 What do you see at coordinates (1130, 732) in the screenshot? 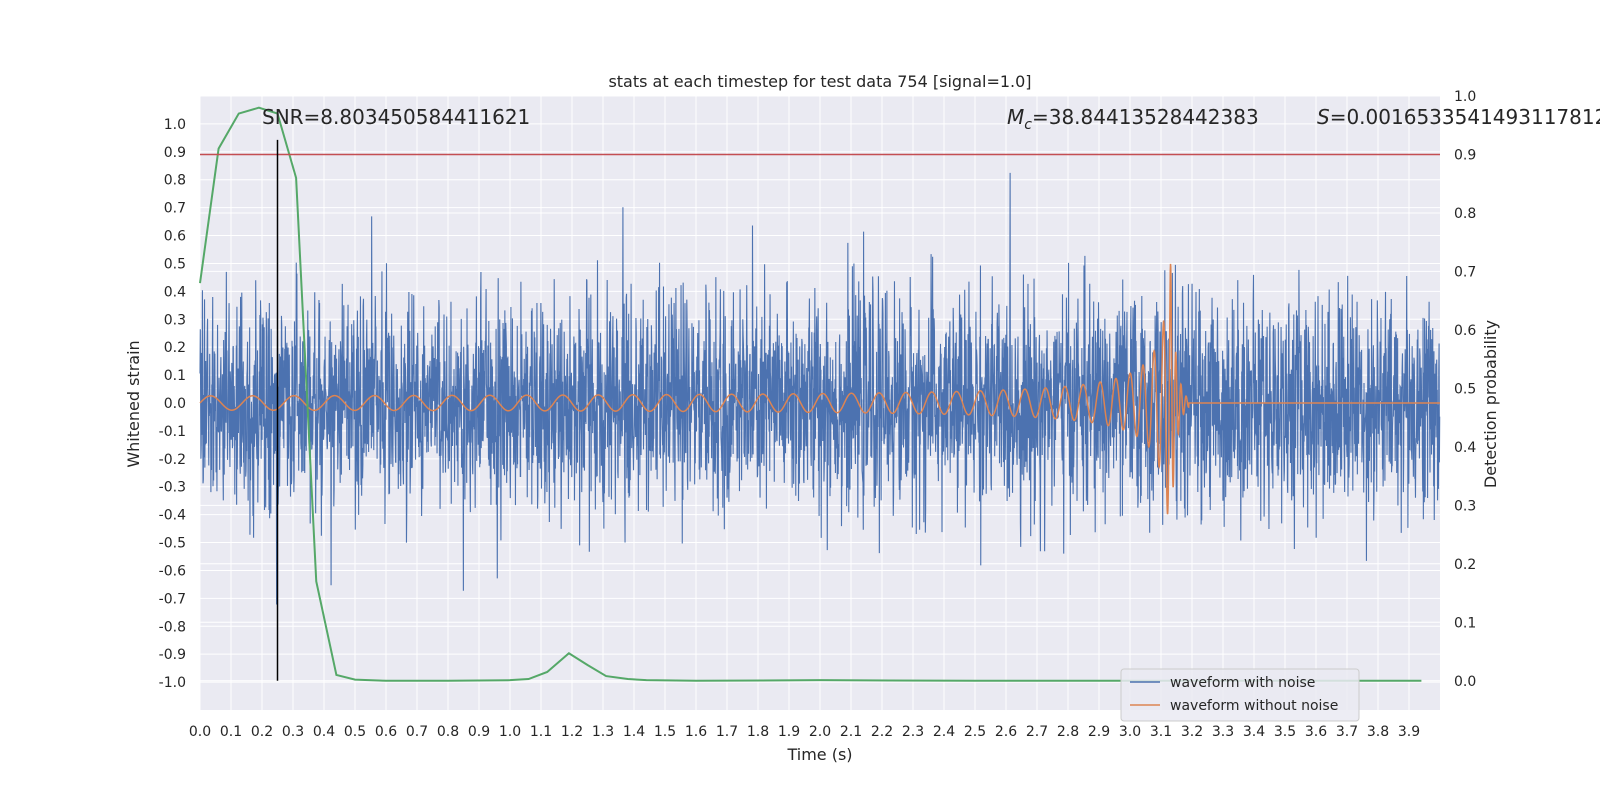
I see `x-tick-label: 3.0` at bounding box center [1130, 732].